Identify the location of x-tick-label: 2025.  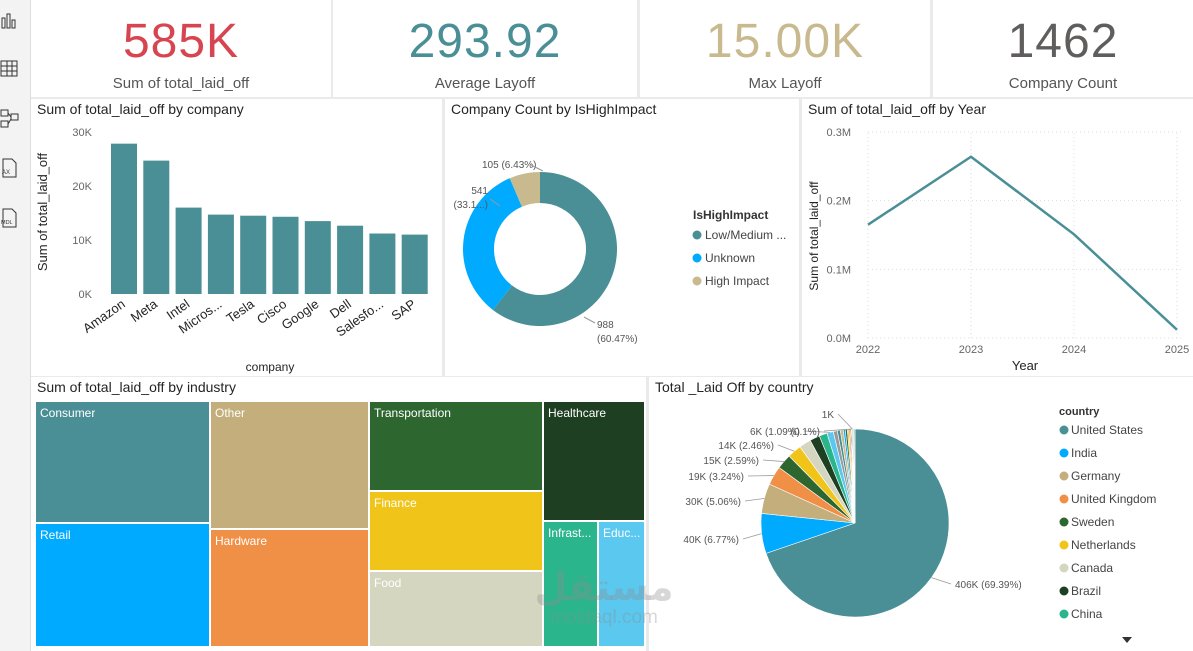
(1177, 350).